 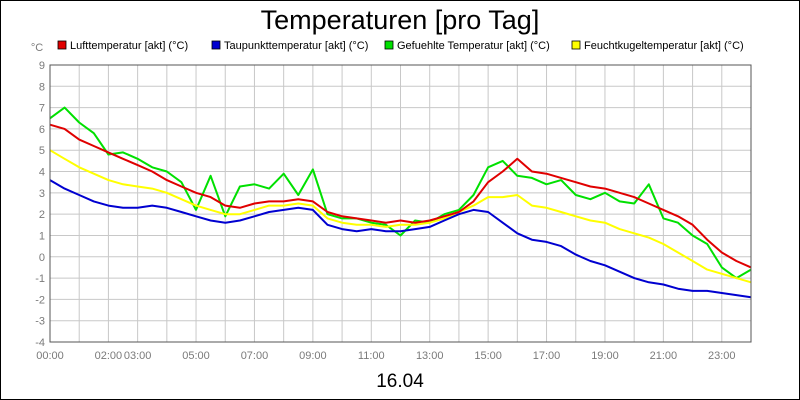 I want to click on x-tick-label: 07:00, so click(x=255, y=356).